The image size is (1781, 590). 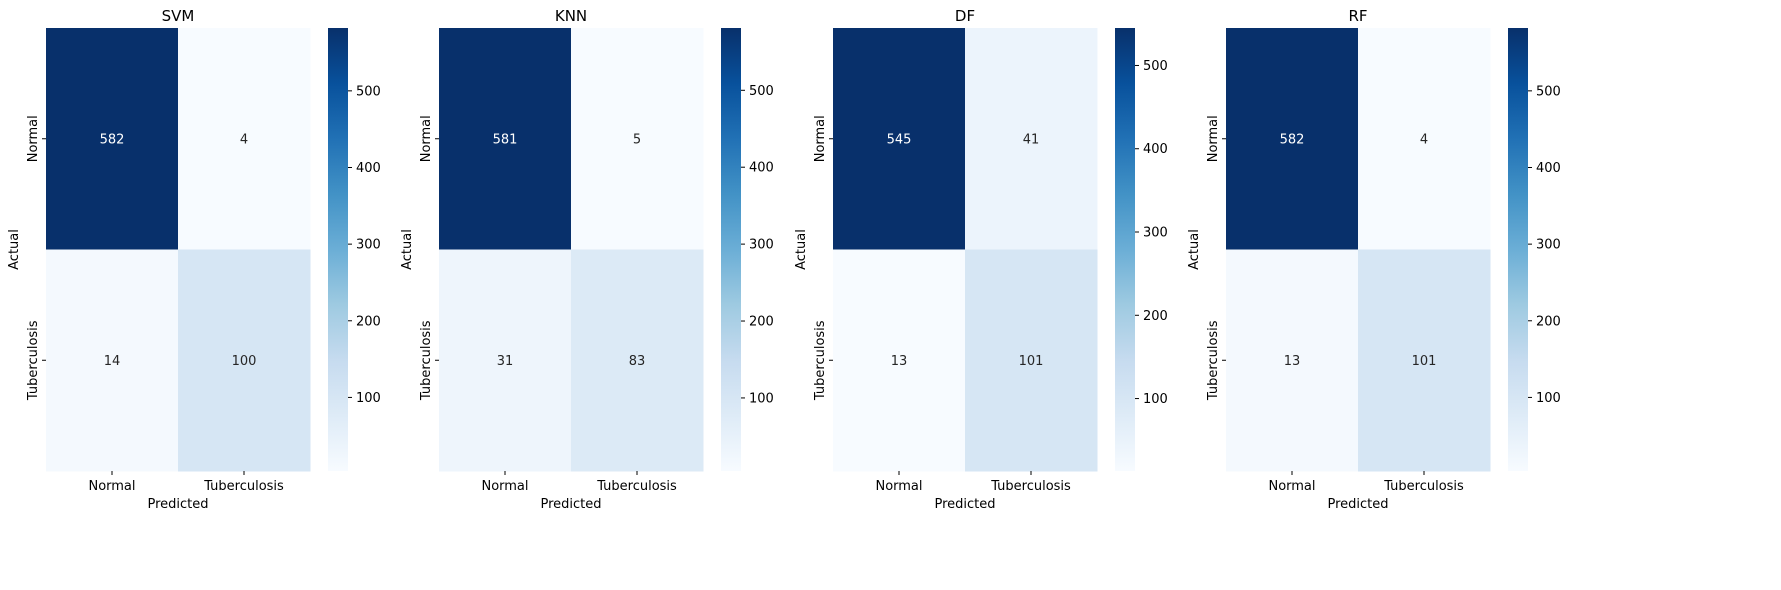 What do you see at coordinates (965, 16) in the screenshot?
I see `chart-title: DF` at bounding box center [965, 16].